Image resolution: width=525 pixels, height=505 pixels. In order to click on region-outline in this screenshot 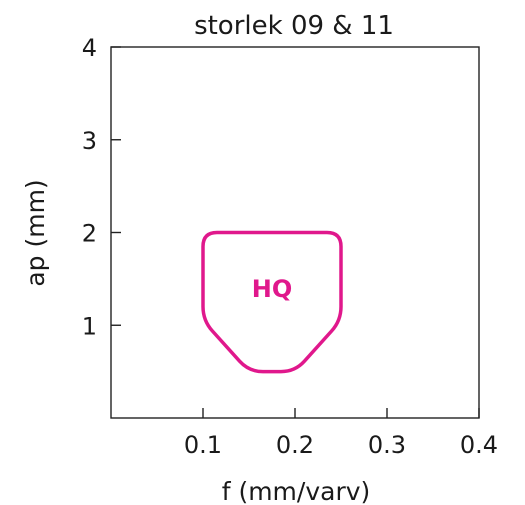, I will do `click(272, 302)`.